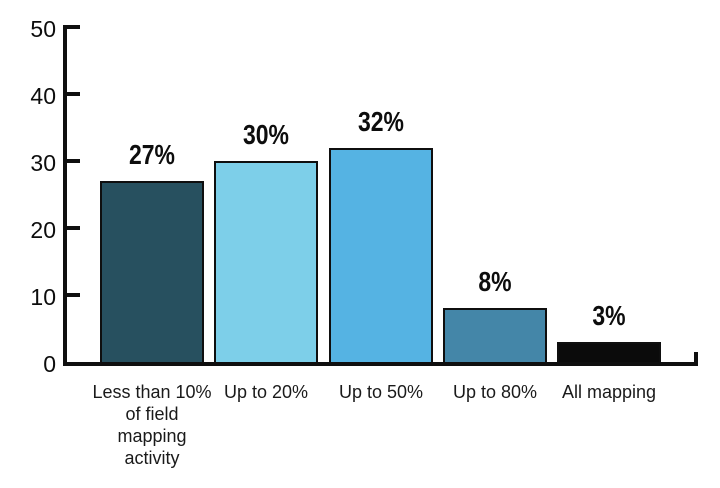 The height and width of the screenshot is (488, 720). Describe the element at coordinates (381, 392) in the screenshot. I see `category-label: Up to 50%` at that location.